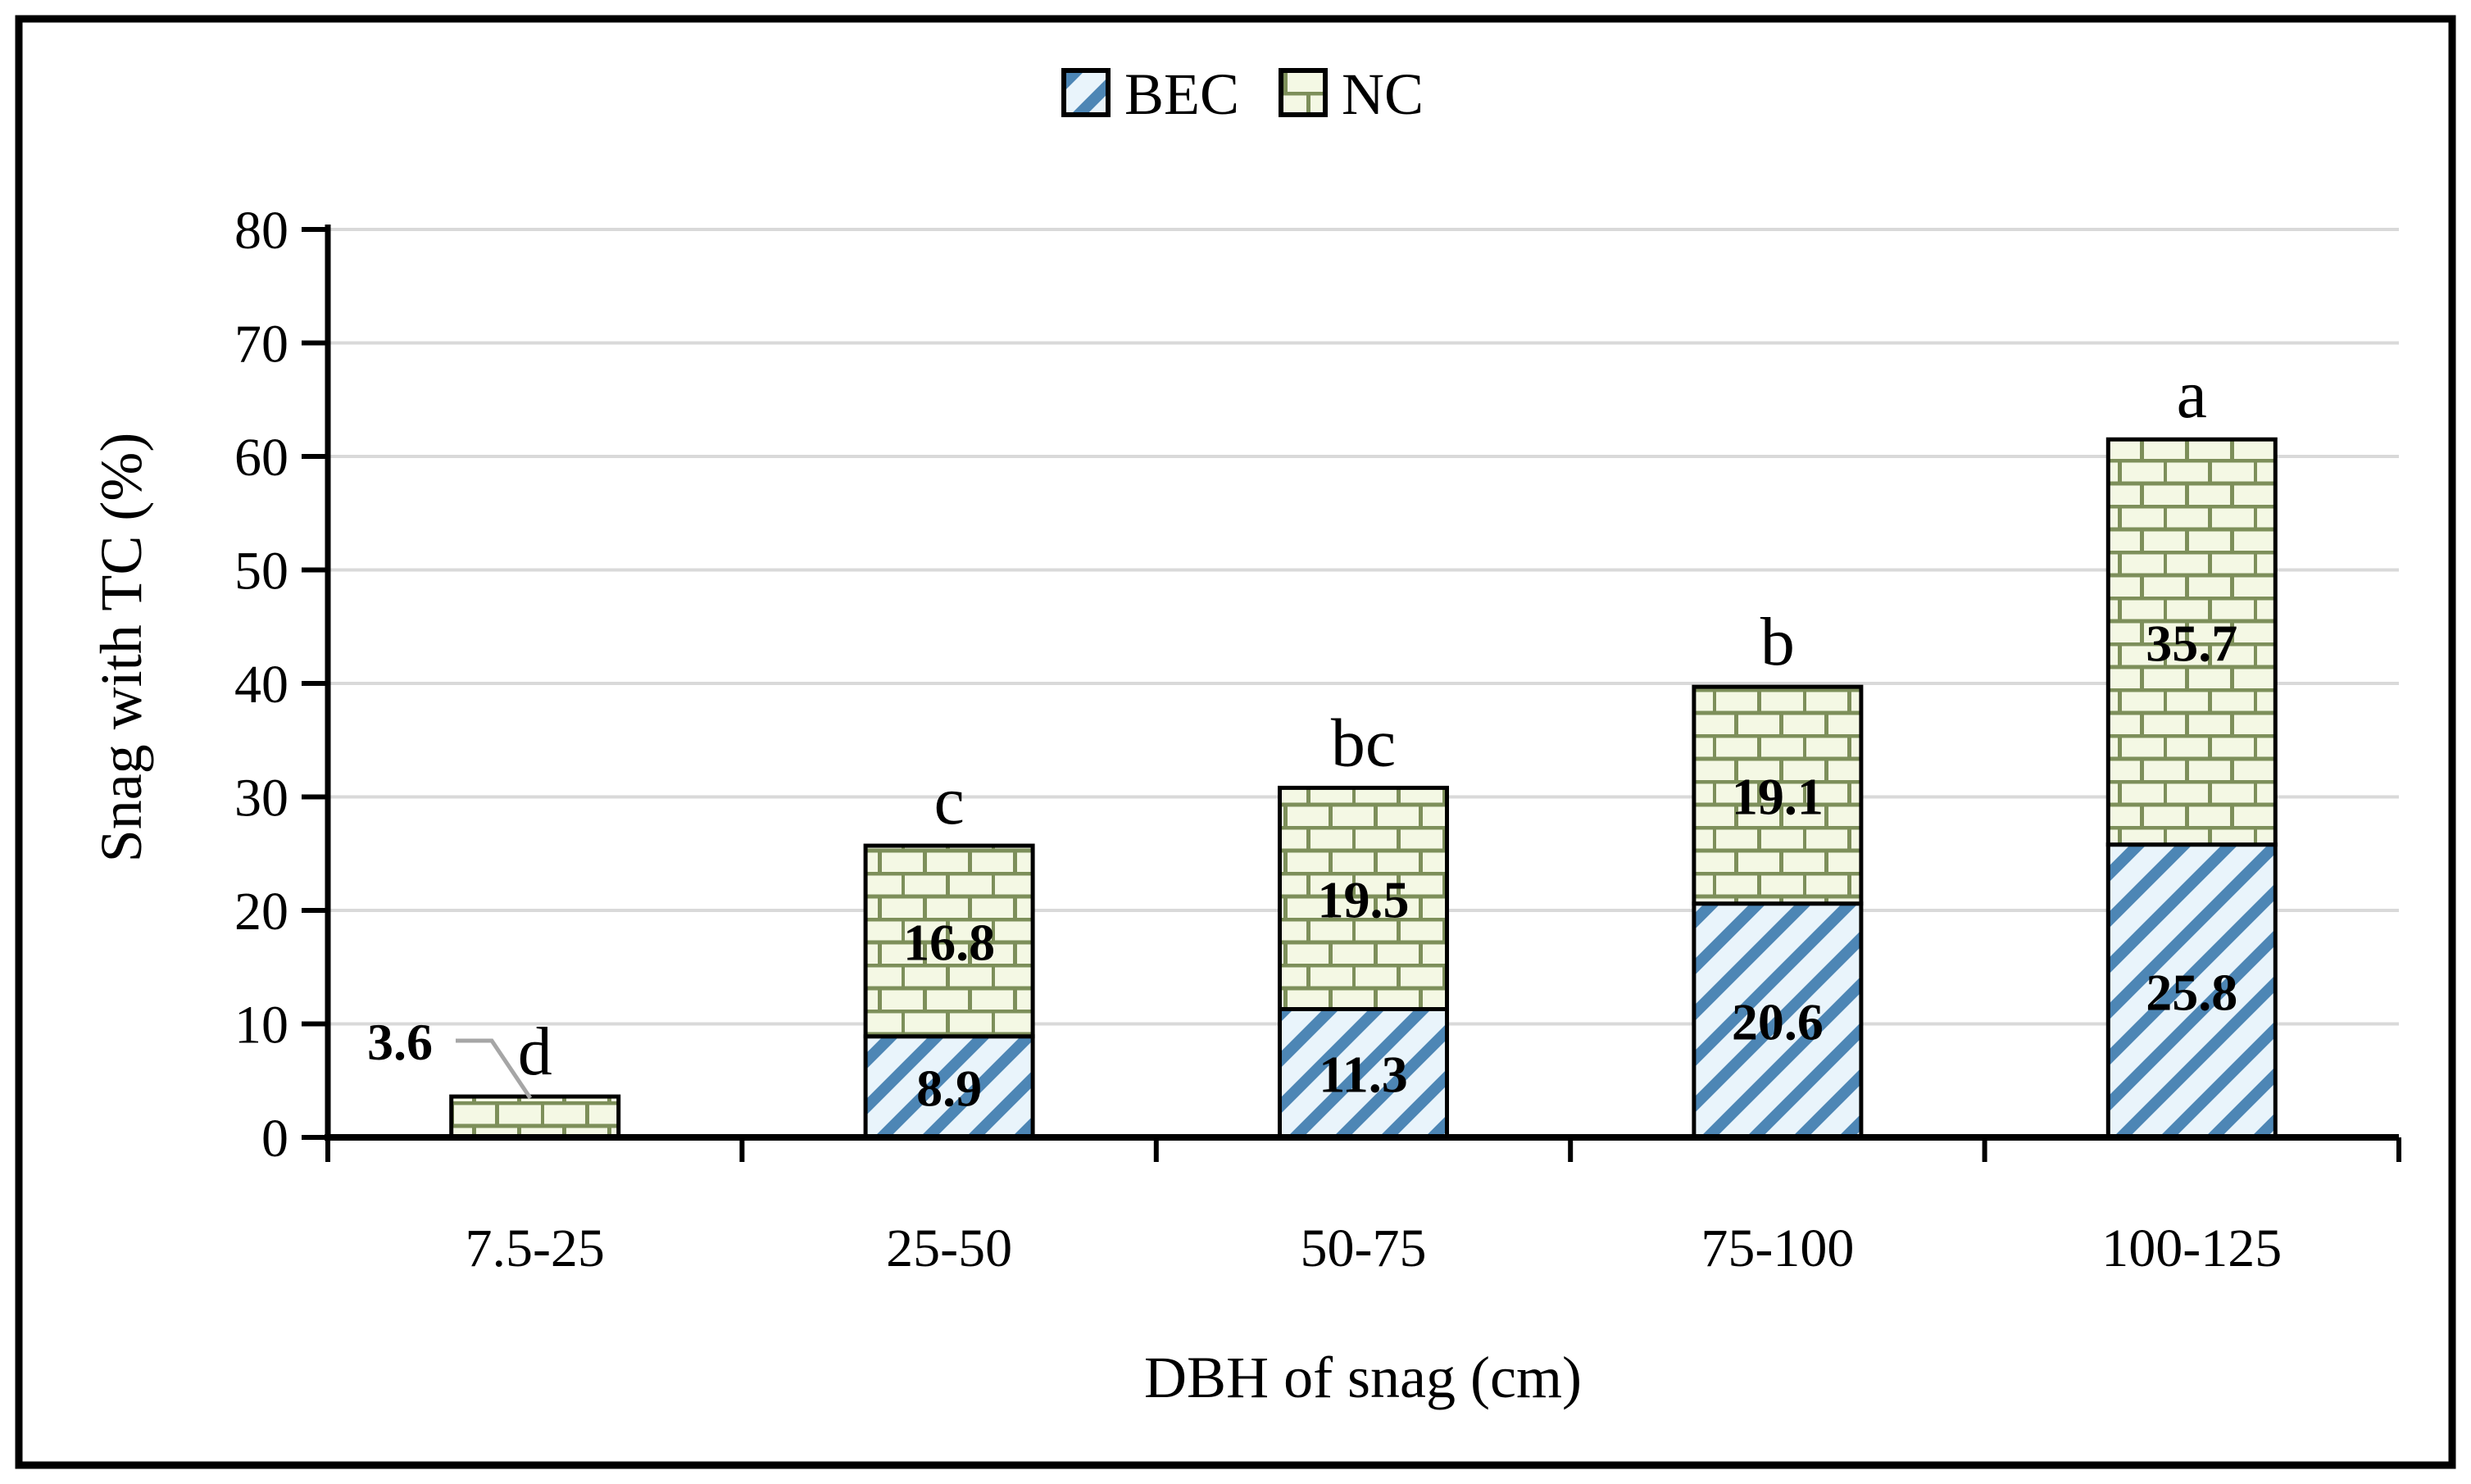 This screenshot has width=2471, height=1484. Describe the element at coordinates (261, 1025) in the screenshot. I see `y-tick-label-10: 10` at that location.